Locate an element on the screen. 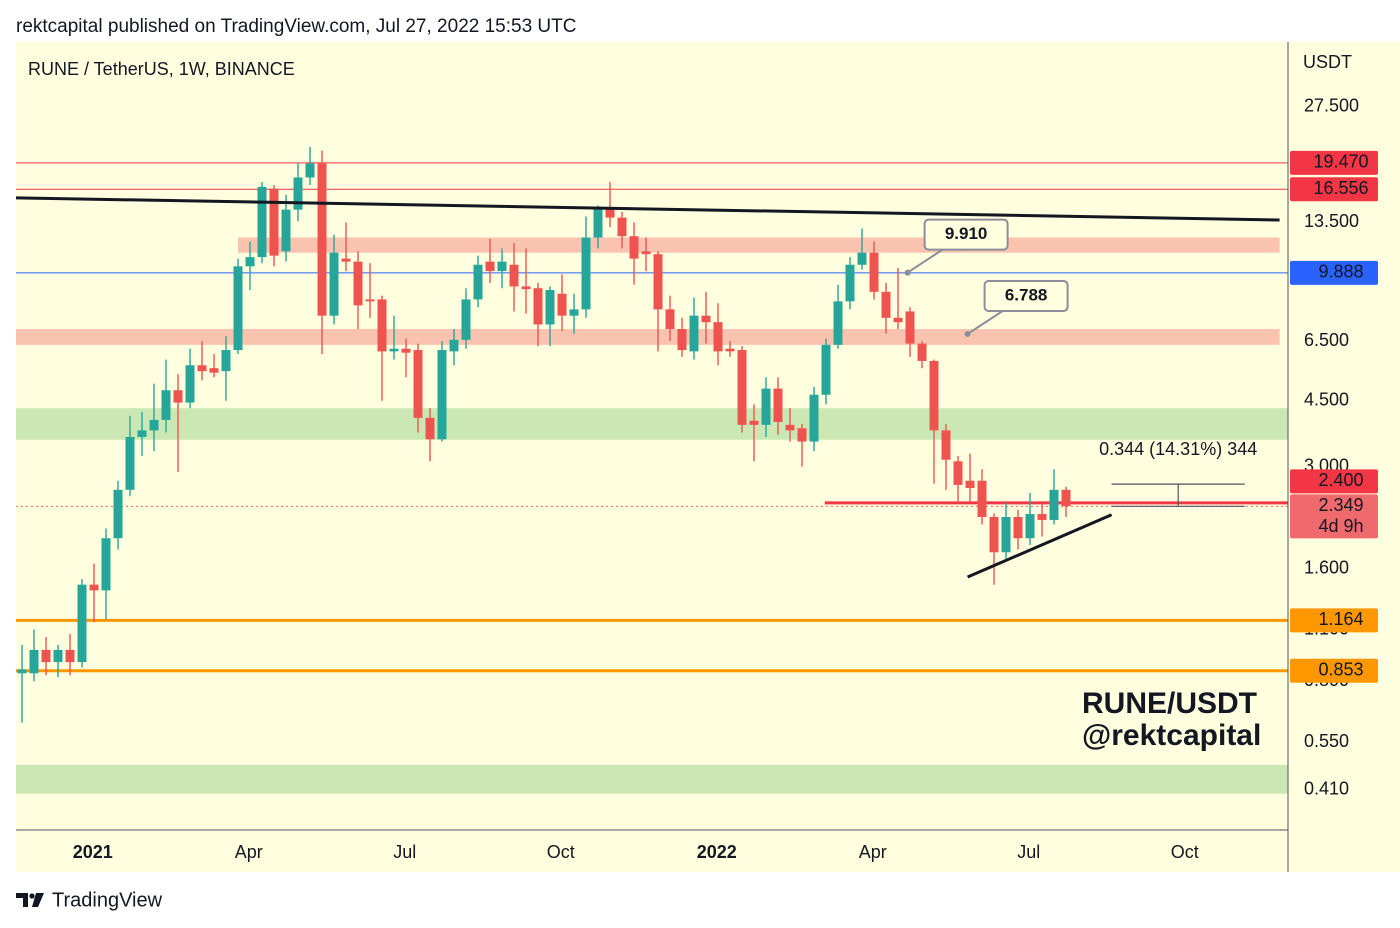  footer-brand: TradingView is located at coordinates (107, 900).